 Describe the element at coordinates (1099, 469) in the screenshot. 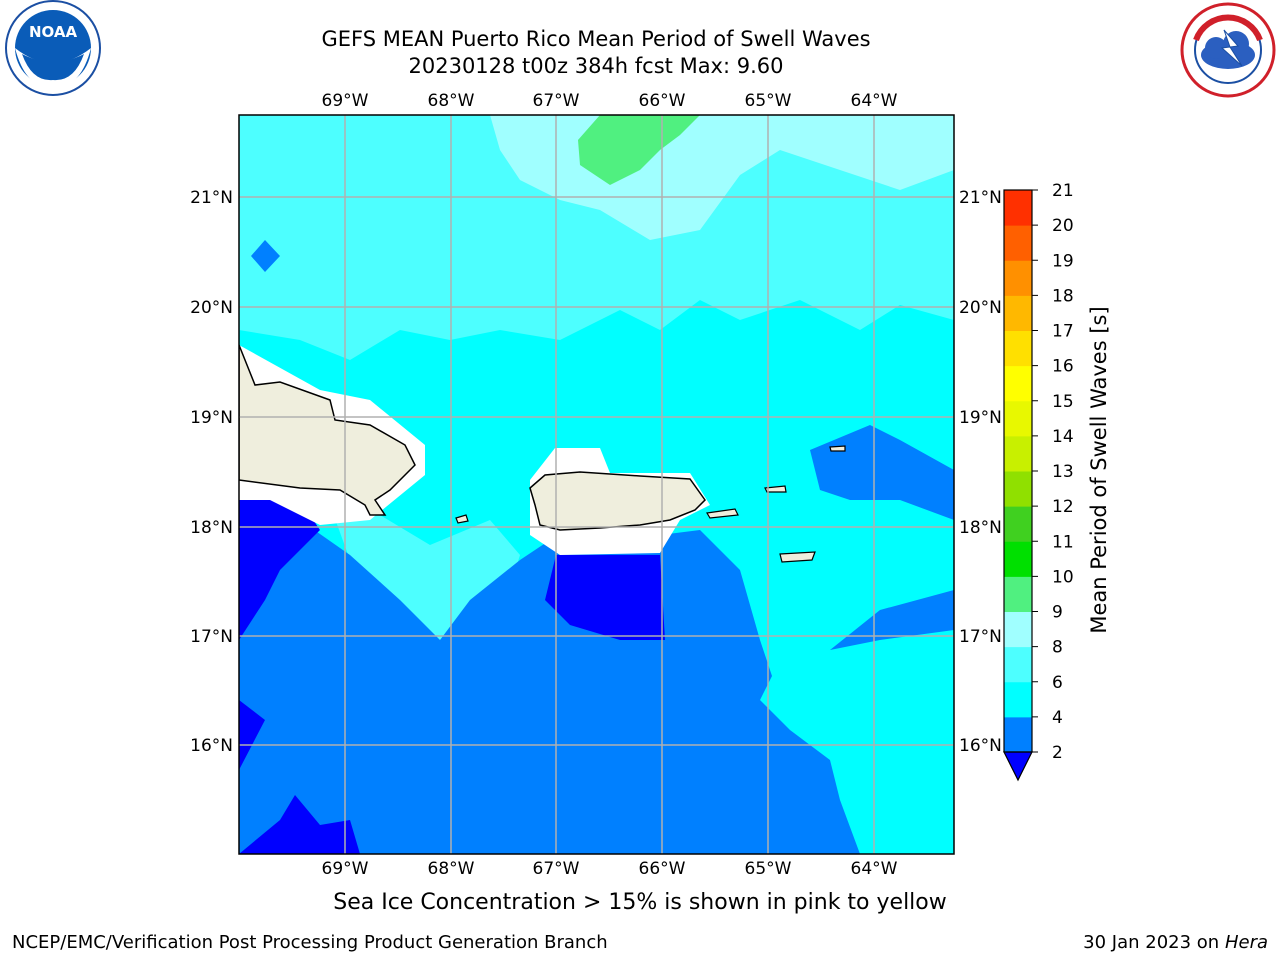

I see `colorbar-label: Mean Period of Swell Waves [s]` at that location.